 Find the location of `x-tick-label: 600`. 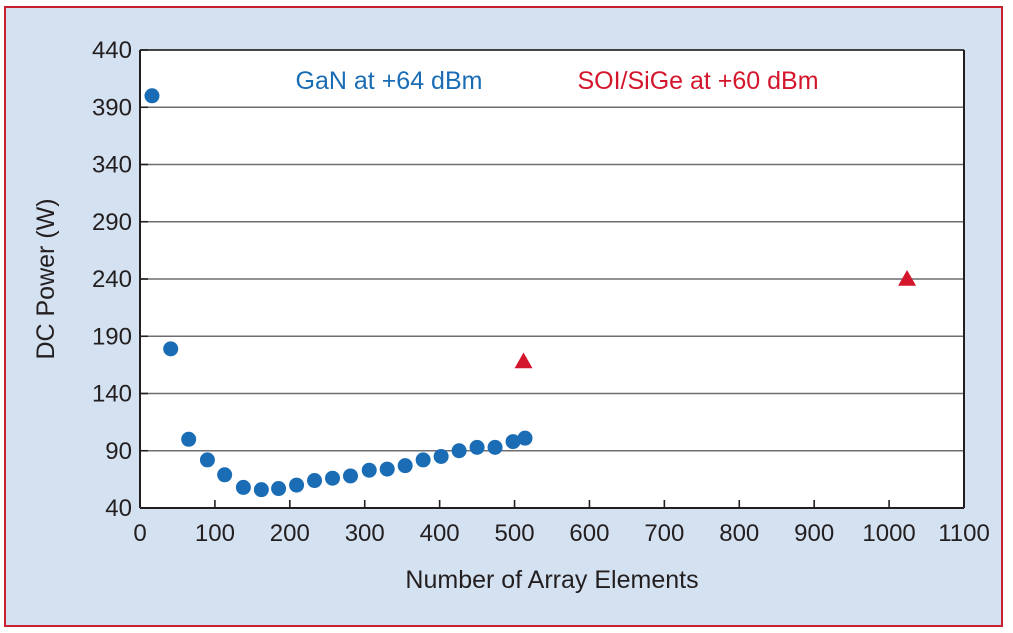

x-tick-label: 600 is located at coordinates (589, 533).